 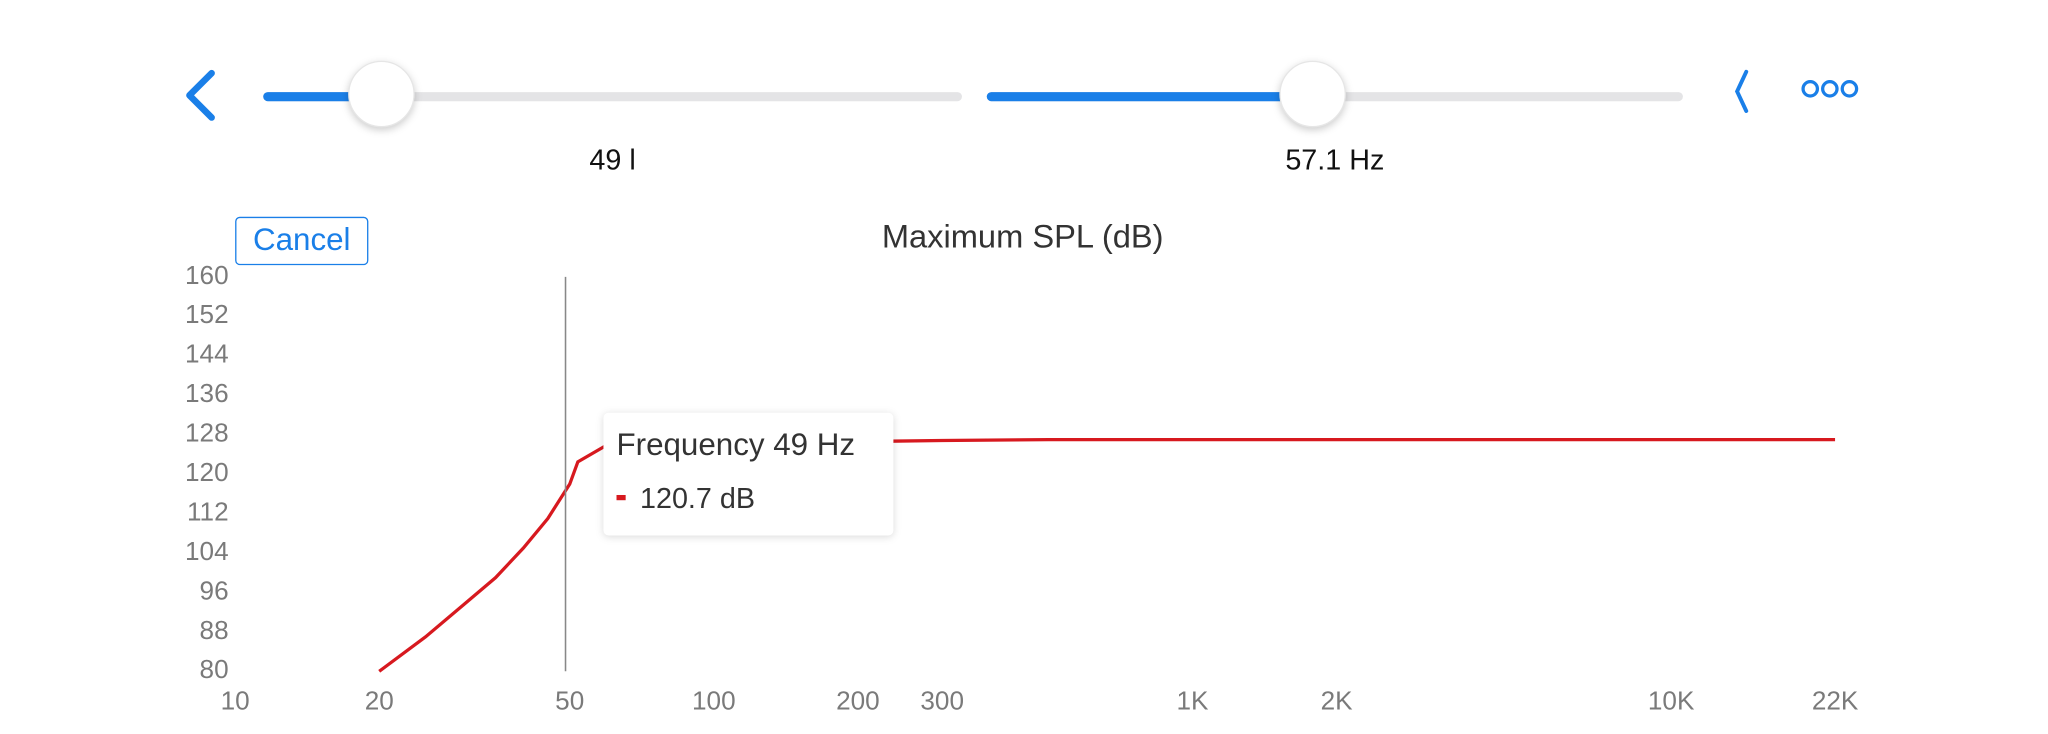 What do you see at coordinates (569, 701) in the screenshot?
I see `x-tick-label: 50` at bounding box center [569, 701].